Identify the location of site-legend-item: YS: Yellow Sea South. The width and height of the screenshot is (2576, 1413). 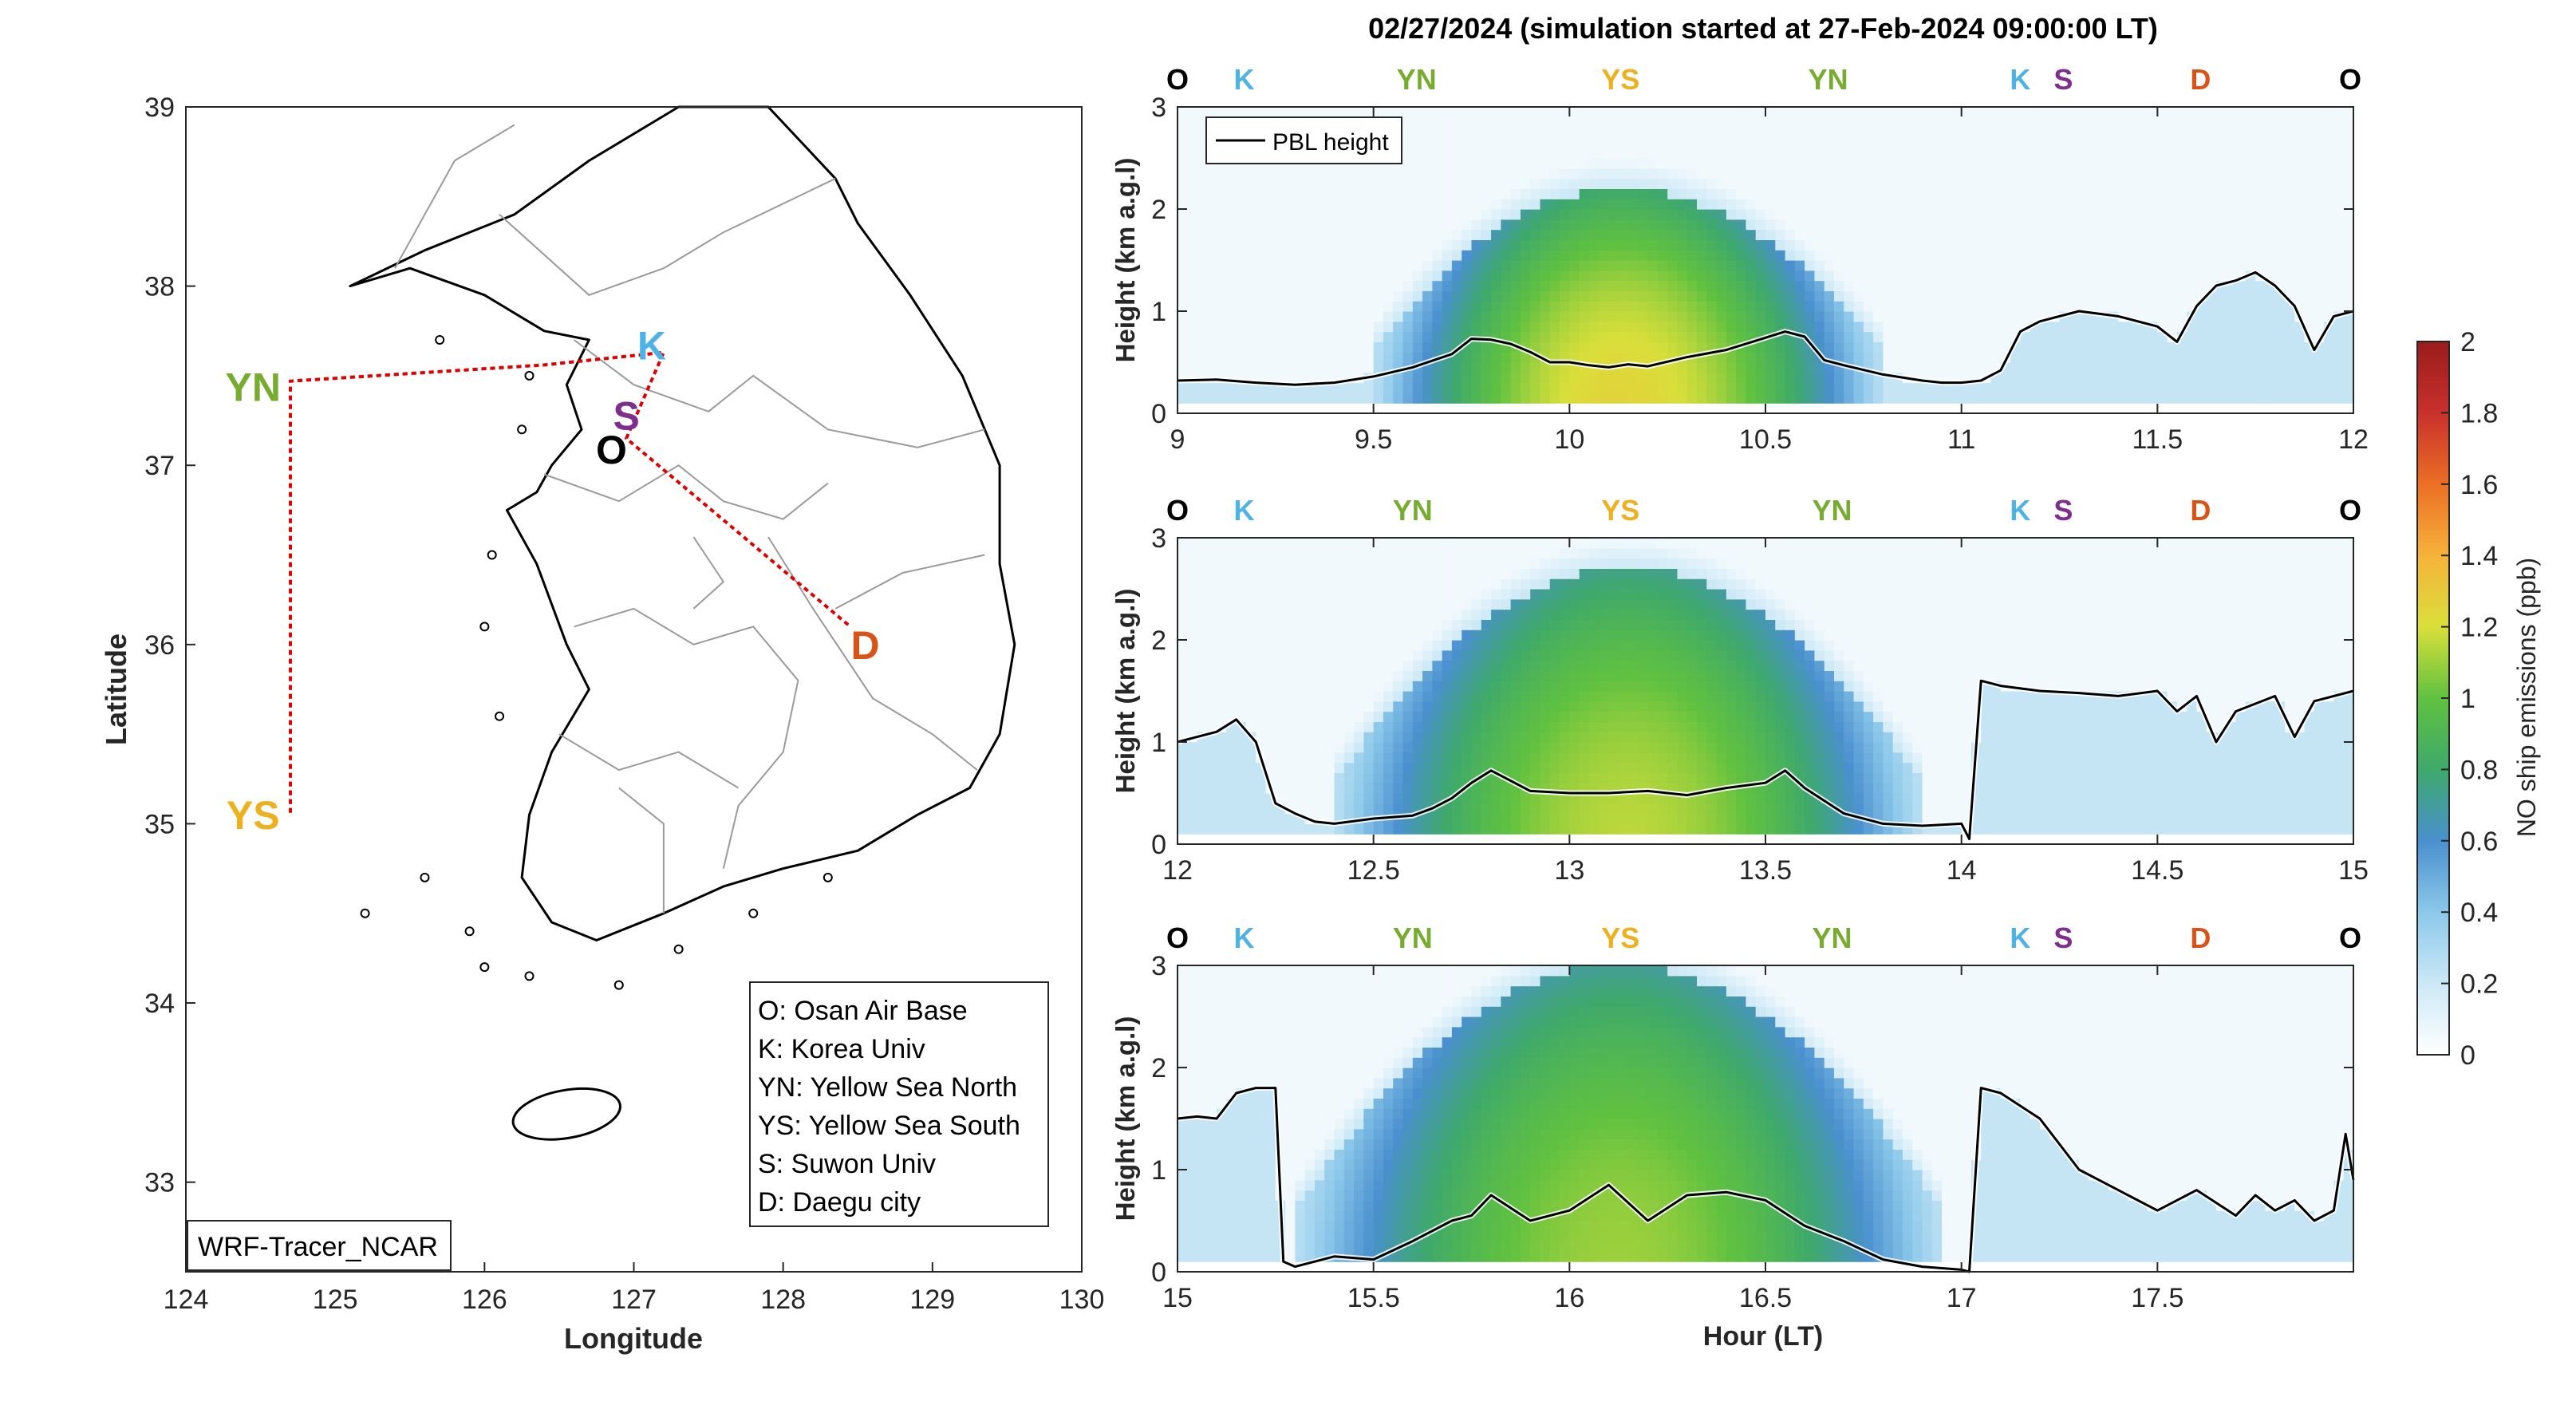
(889, 1126).